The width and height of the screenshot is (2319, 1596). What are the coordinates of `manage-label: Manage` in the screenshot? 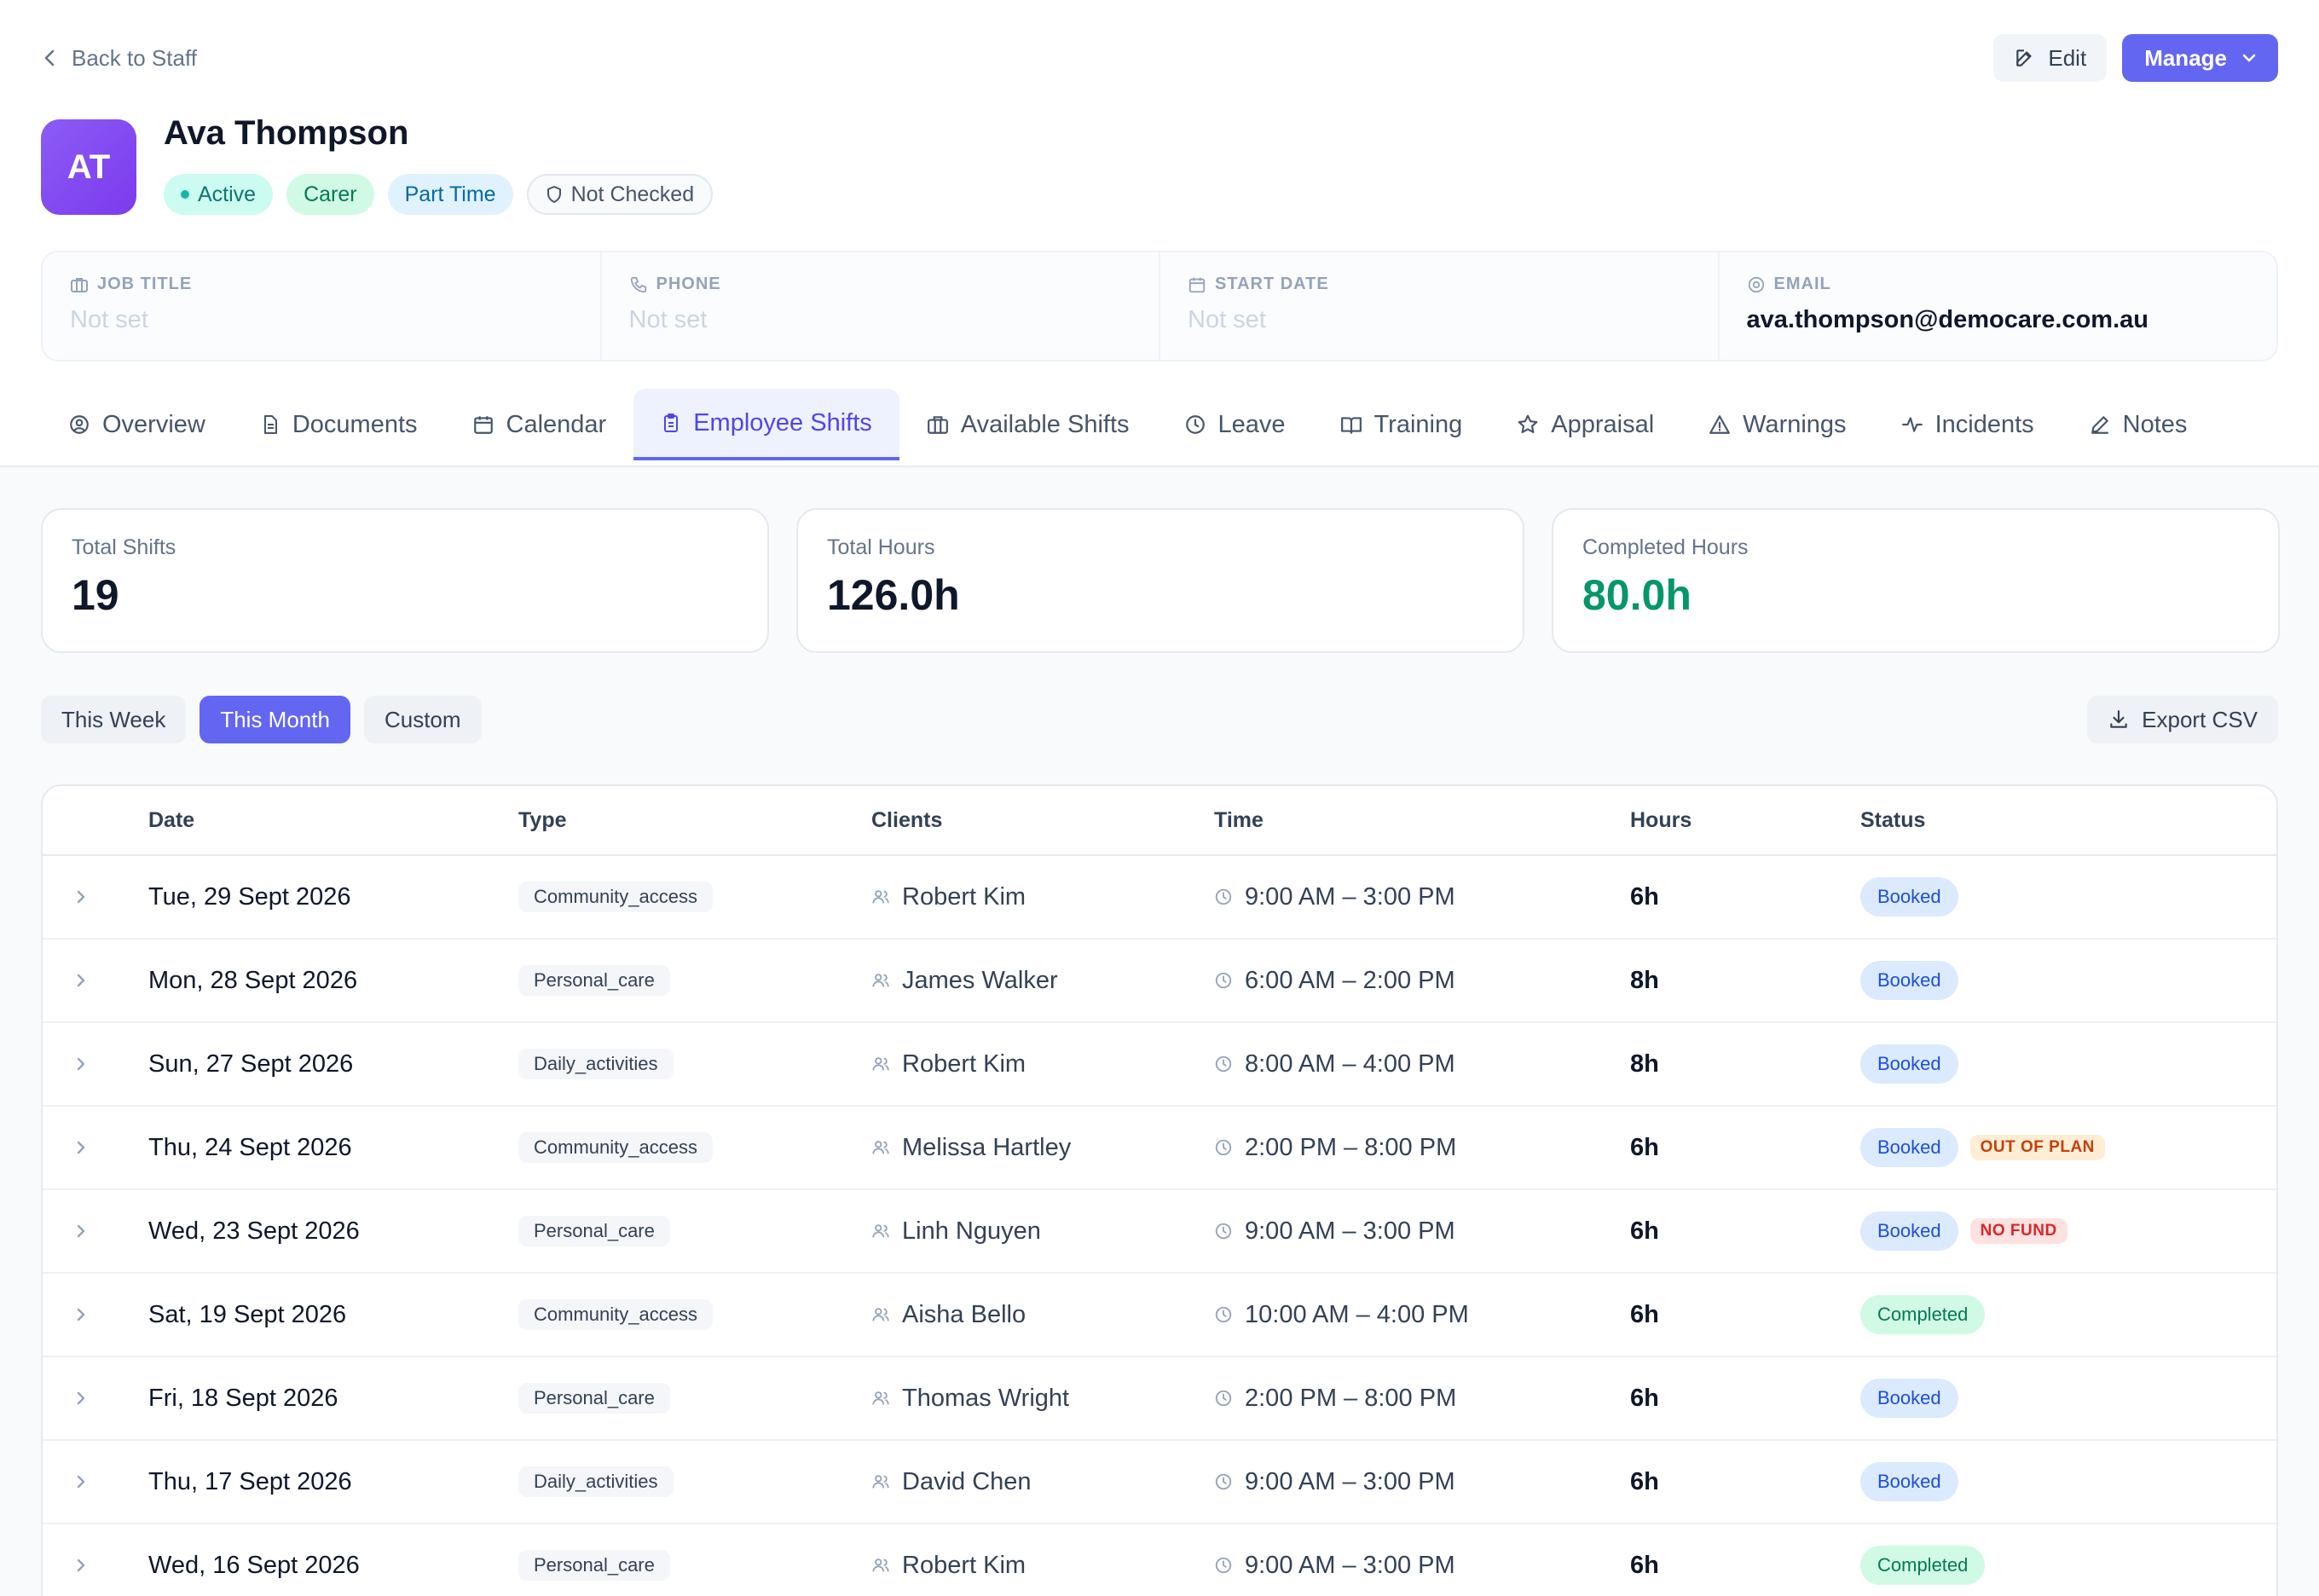 It's located at (2185, 57).